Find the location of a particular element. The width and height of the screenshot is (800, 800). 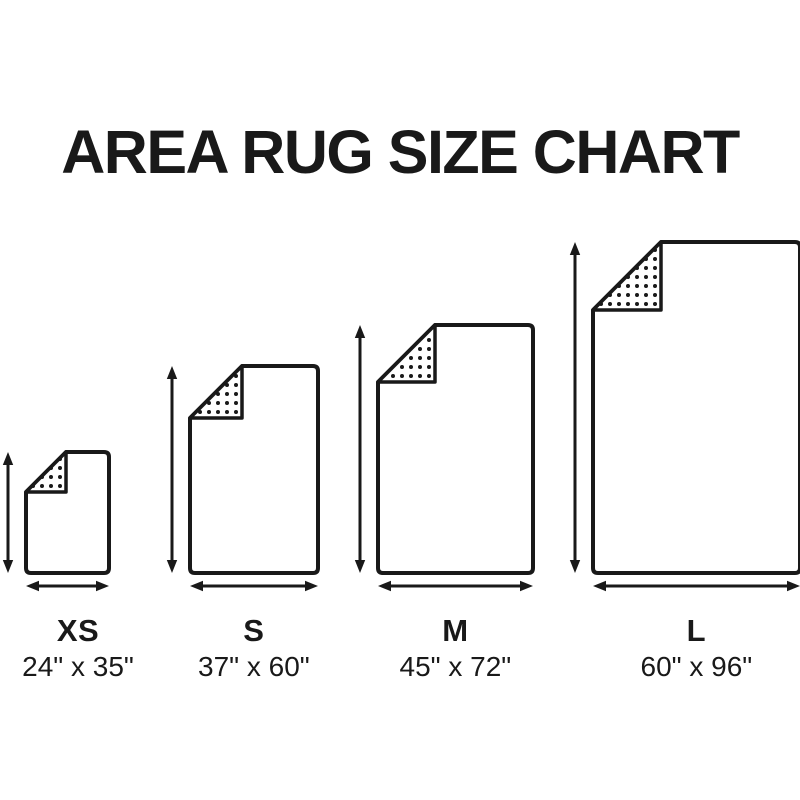

rug-size-group-m: M 45" x 72" is located at coordinates (442, 502).